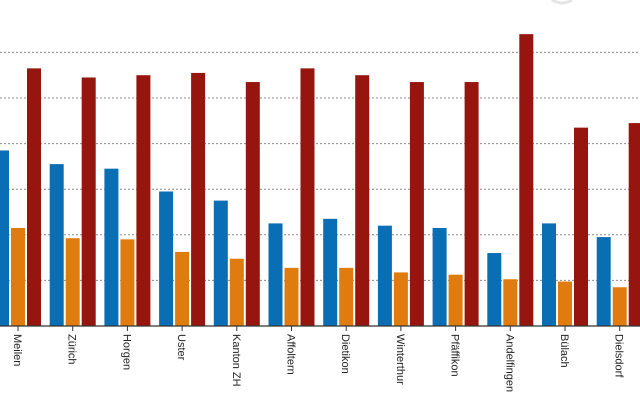 This screenshot has width=640, height=400. What do you see at coordinates (455, 355) in the screenshot?
I see `category-label: Pfäffikon` at bounding box center [455, 355].